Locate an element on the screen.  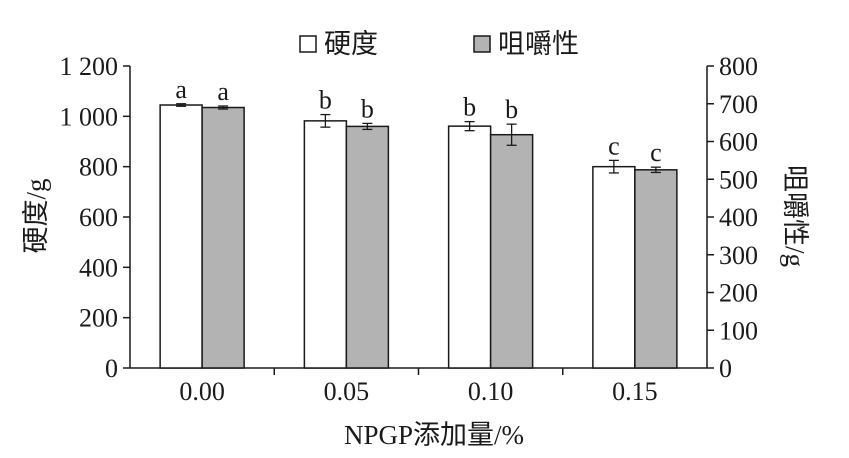
y-left-tick-label: 600 is located at coordinates (98, 217).